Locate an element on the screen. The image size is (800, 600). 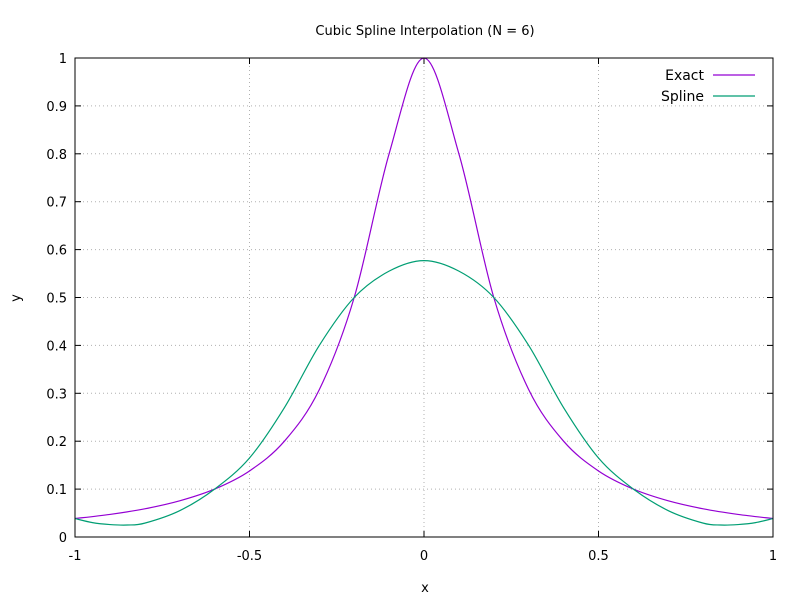
x-tick-label: 0 is located at coordinates (424, 556).